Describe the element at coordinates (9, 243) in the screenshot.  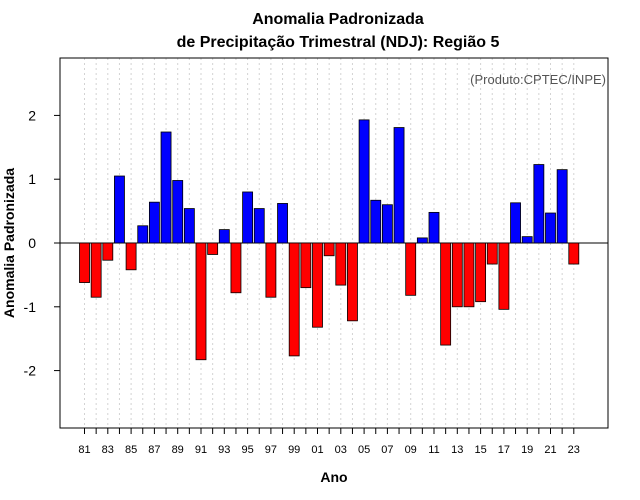
I see `y-axis-label: Anomalia Padronizada` at that location.